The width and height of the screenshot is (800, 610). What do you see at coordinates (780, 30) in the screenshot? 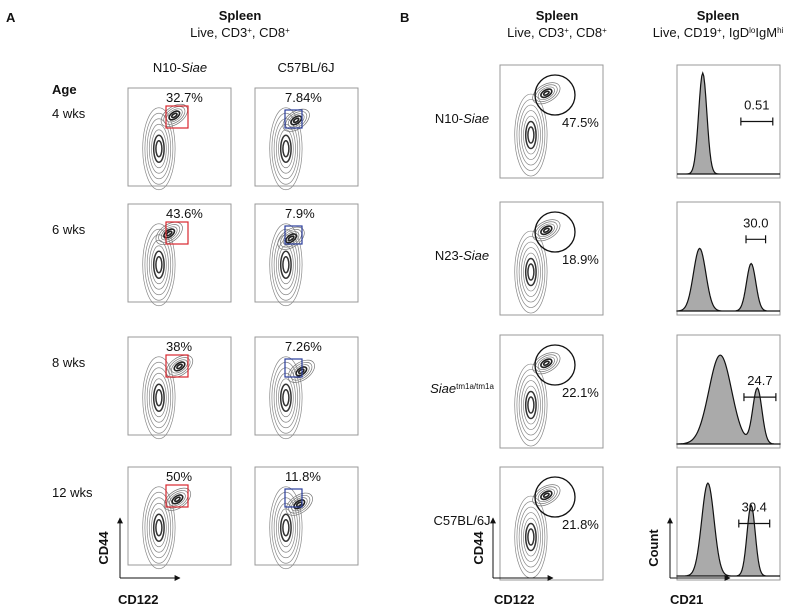
I see `text-part: hi` at bounding box center [780, 30].